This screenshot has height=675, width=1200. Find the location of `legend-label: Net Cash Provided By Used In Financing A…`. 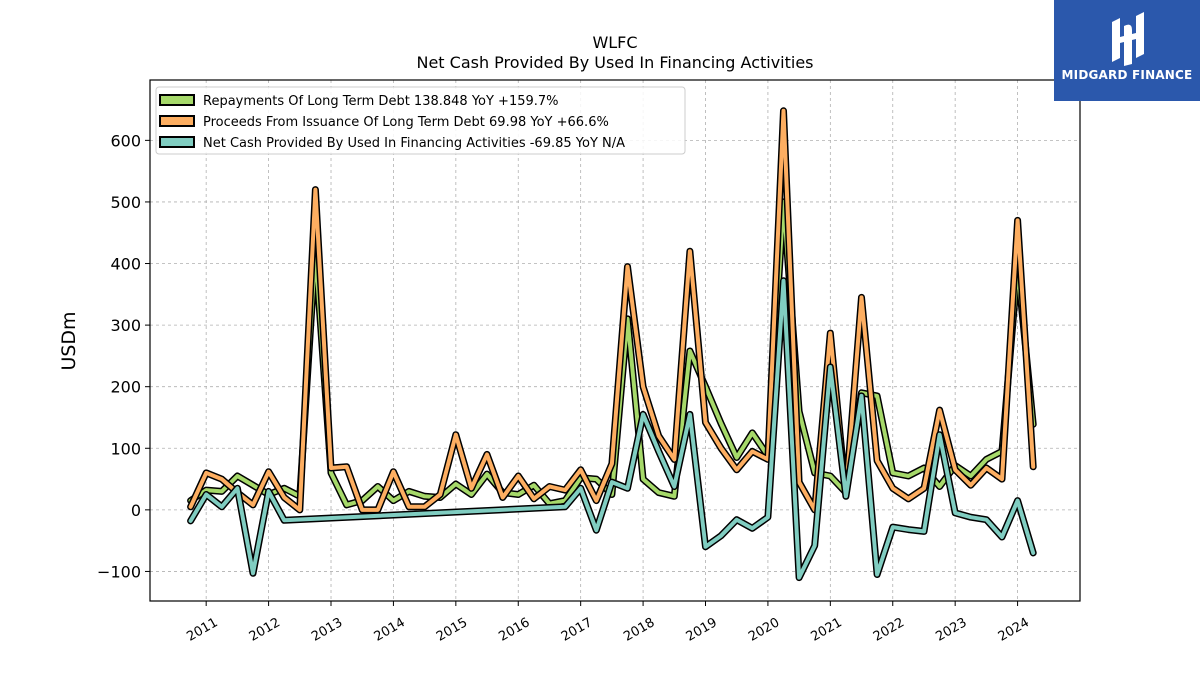

legend-label: Net Cash Provided By Used In Financing A… is located at coordinates (414, 143).